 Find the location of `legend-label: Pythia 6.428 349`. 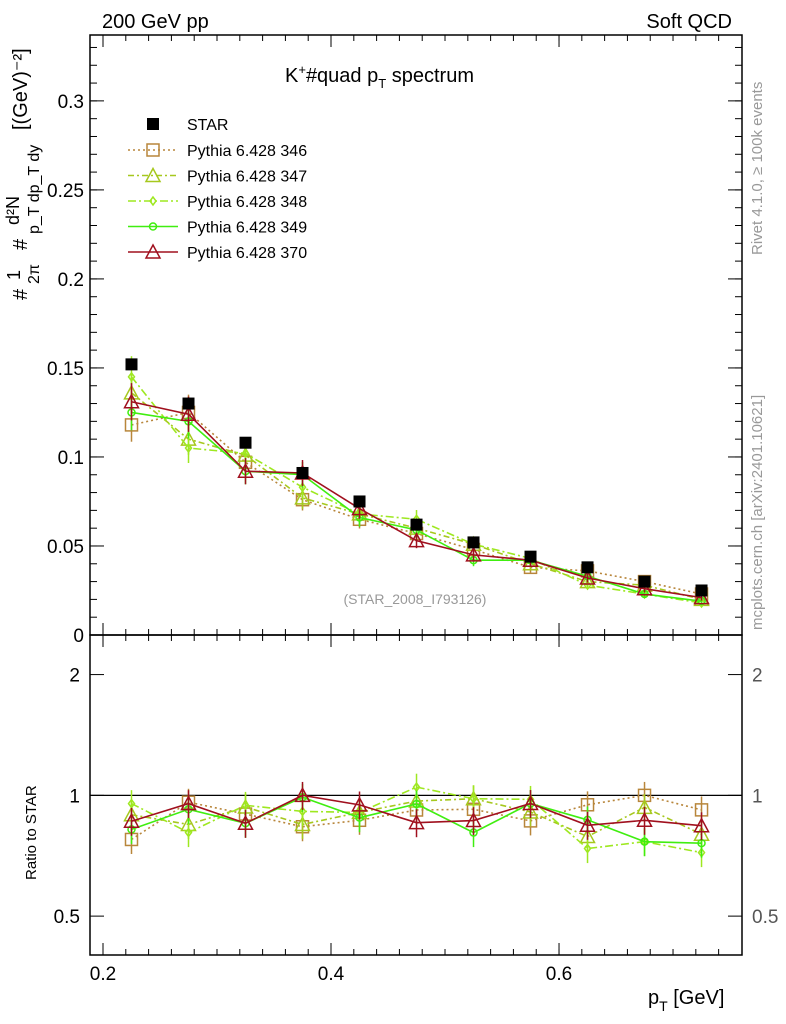

legend-label: Pythia 6.428 349 is located at coordinates (247, 228).